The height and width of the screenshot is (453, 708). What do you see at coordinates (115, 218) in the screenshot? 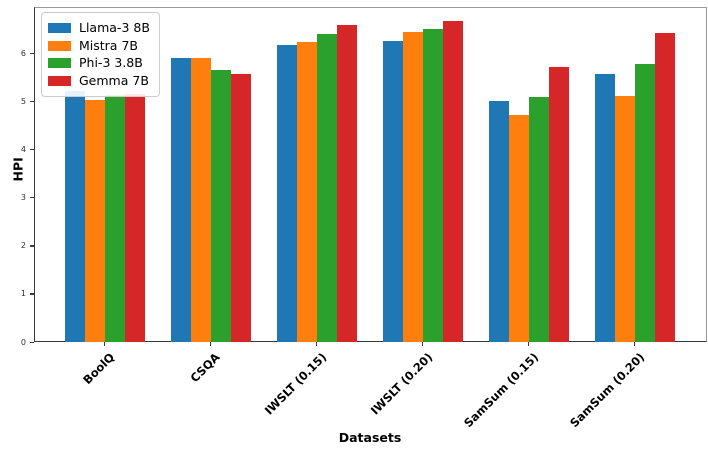
I see `bar-phi-3-3.8b-0` at bounding box center [115, 218].